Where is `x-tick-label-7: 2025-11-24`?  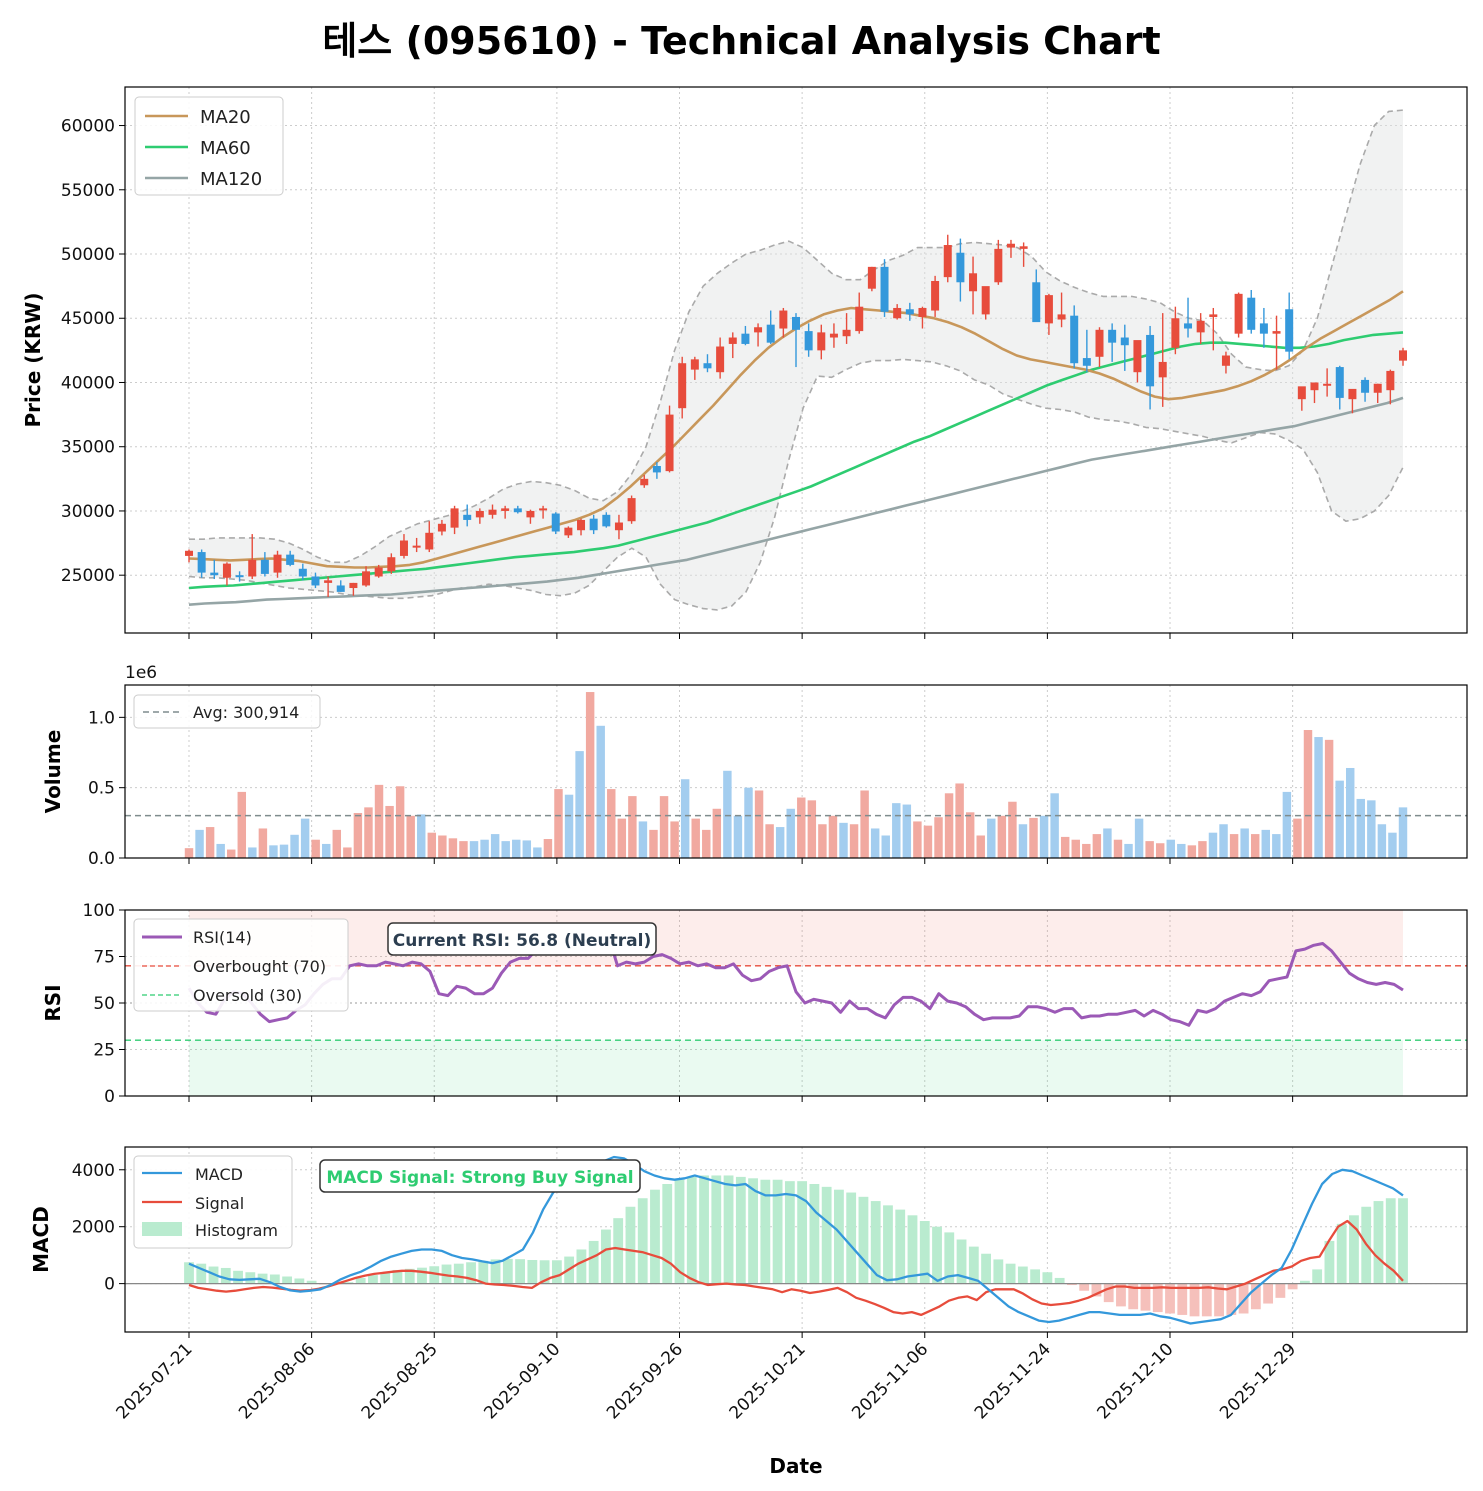 x-tick-label-7: 2025-11-24 is located at coordinates (1013, 1381).